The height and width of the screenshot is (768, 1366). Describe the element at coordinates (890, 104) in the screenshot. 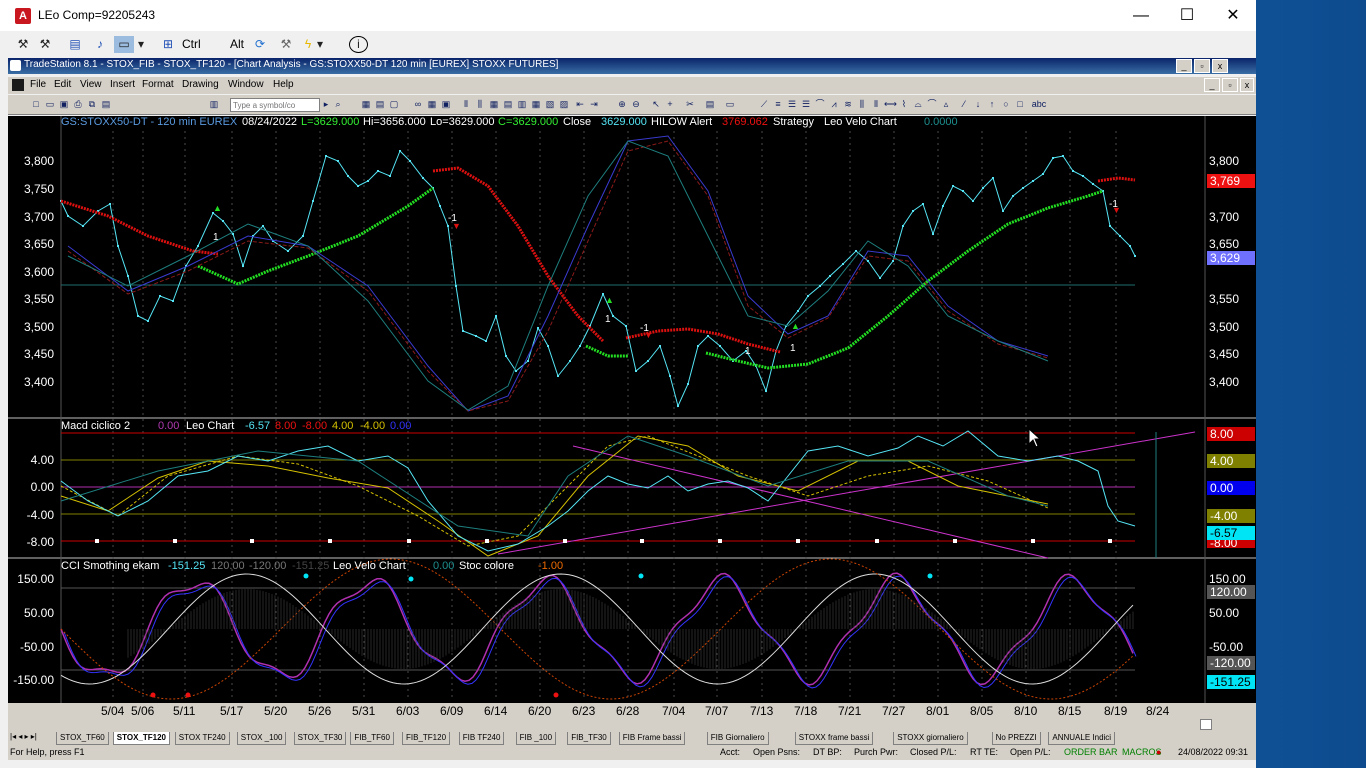

I see `pitchfork-icon: ⟷` at that location.